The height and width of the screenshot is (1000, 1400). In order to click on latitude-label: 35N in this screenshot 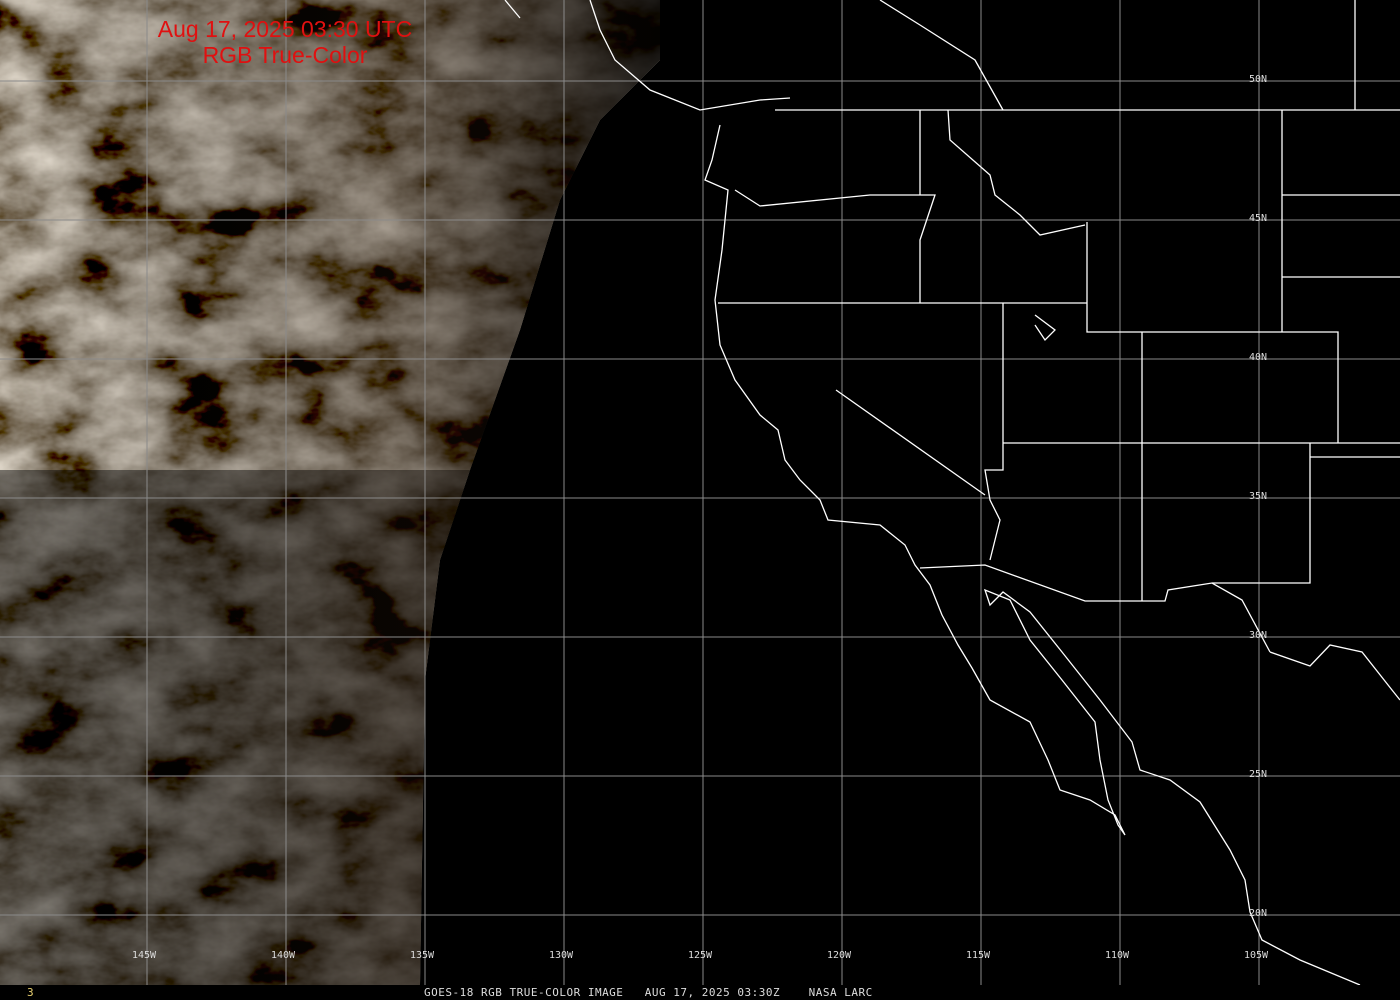, I will do `click(1258, 496)`.